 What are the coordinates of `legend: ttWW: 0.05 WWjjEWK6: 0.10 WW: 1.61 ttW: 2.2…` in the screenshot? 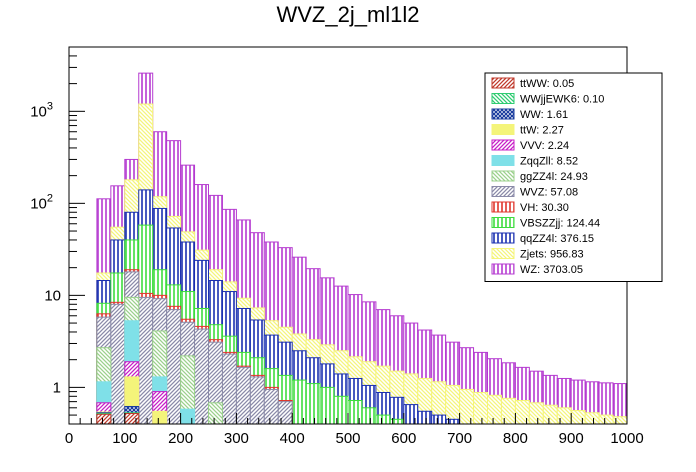 It's located at (573, 177).